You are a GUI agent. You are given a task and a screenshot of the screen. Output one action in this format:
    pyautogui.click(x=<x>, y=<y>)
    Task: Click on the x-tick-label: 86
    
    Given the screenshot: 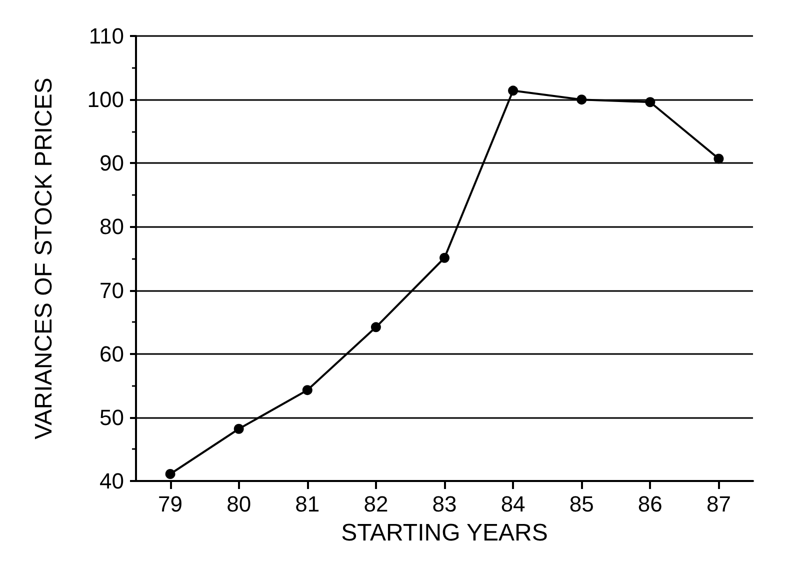 What is the action you would take?
    pyautogui.click(x=650, y=504)
    